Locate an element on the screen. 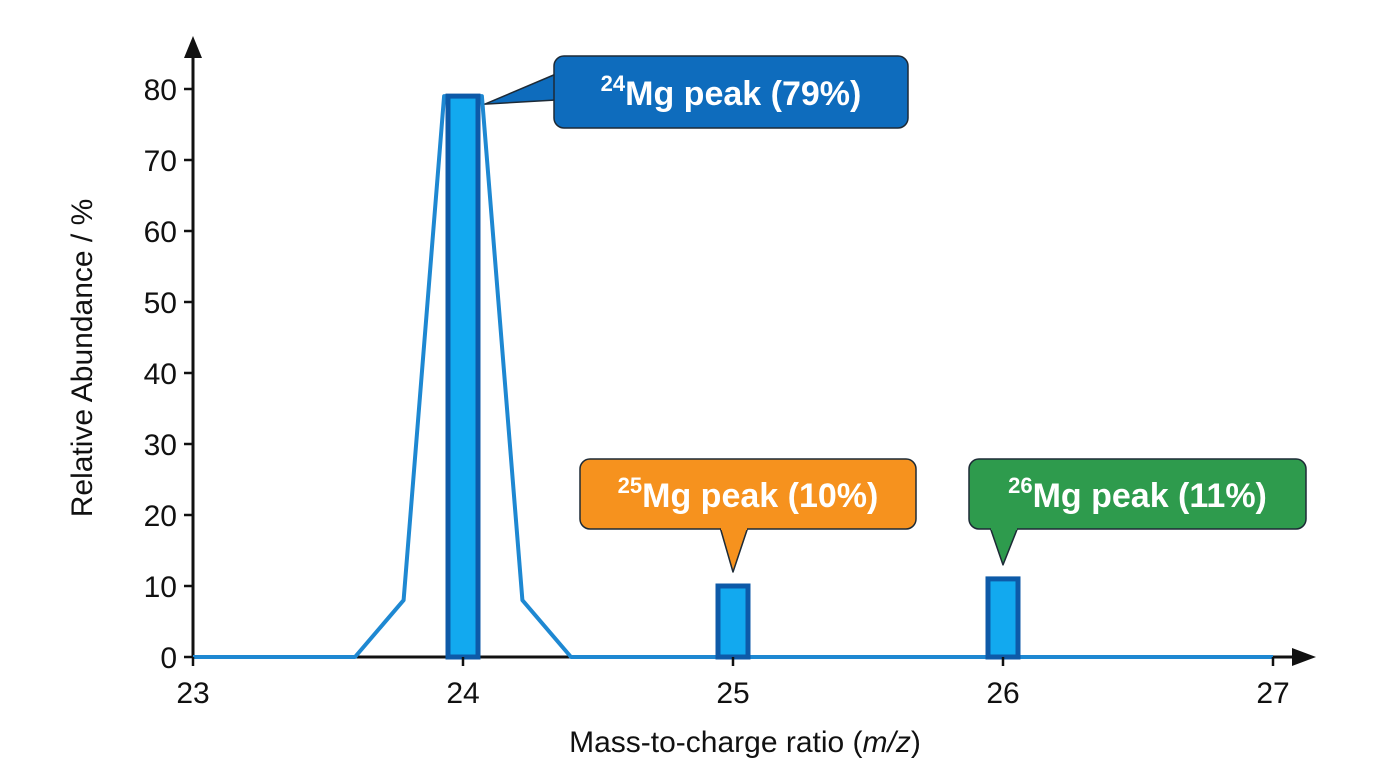 The height and width of the screenshot is (768, 1376). callout-26mg: 26Mg peak (11%) is located at coordinates (1137, 512).